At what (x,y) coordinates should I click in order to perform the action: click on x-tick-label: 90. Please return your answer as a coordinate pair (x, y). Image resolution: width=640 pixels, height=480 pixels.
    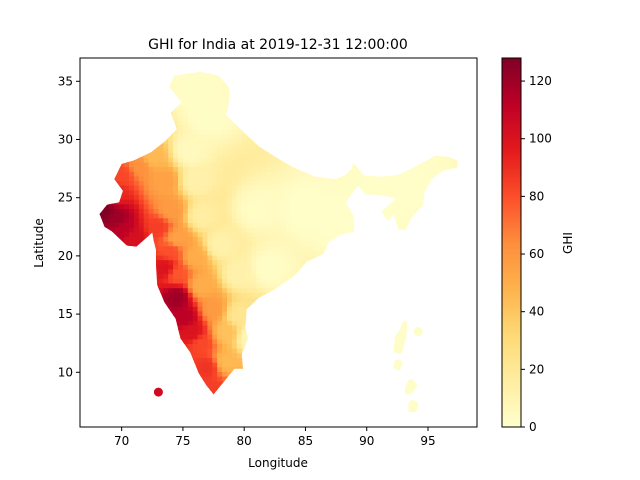
    Looking at the image, I should click on (366, 441).